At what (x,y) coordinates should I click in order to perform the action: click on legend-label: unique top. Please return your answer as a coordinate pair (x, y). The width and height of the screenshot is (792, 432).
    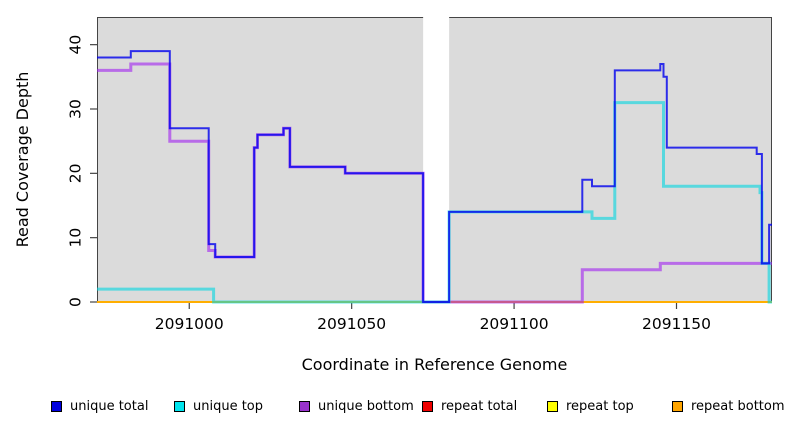
    Looking at the image, I should click on (228, 406).